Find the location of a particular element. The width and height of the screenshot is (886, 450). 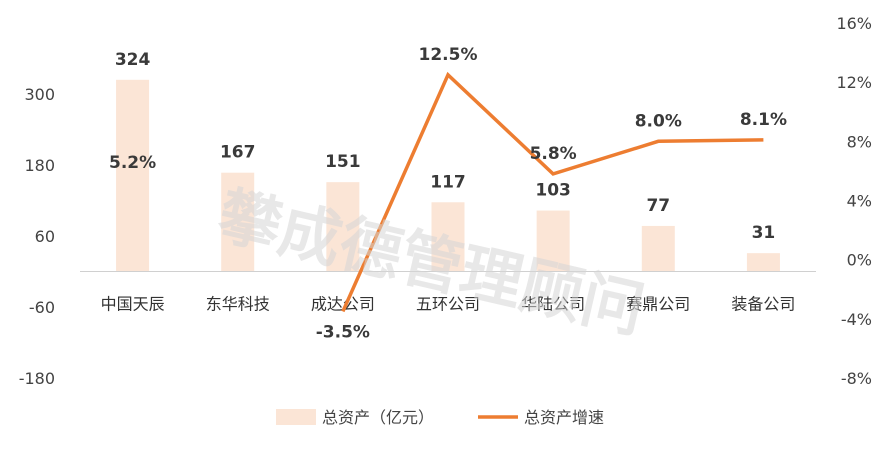

category-label: 赛鼎公司 is located at coordinates (658, 304).